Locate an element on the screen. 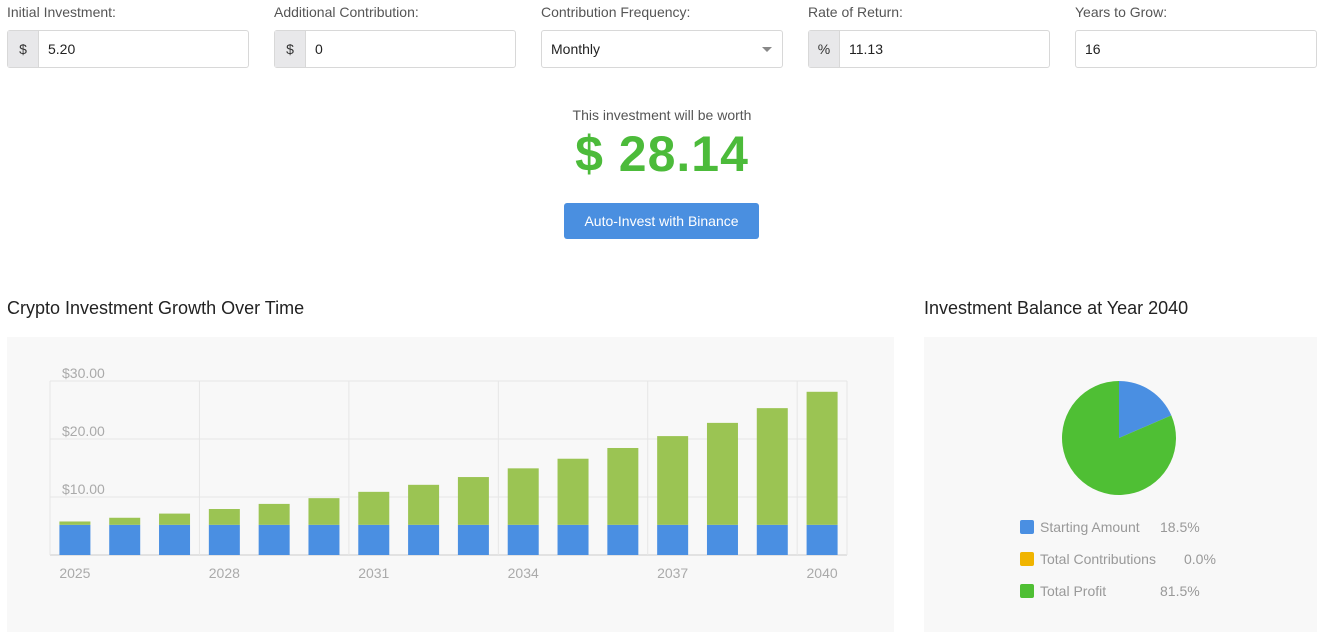 The image size is (1324, 632). amount: 28.14 is located at coordinates (683, 154).